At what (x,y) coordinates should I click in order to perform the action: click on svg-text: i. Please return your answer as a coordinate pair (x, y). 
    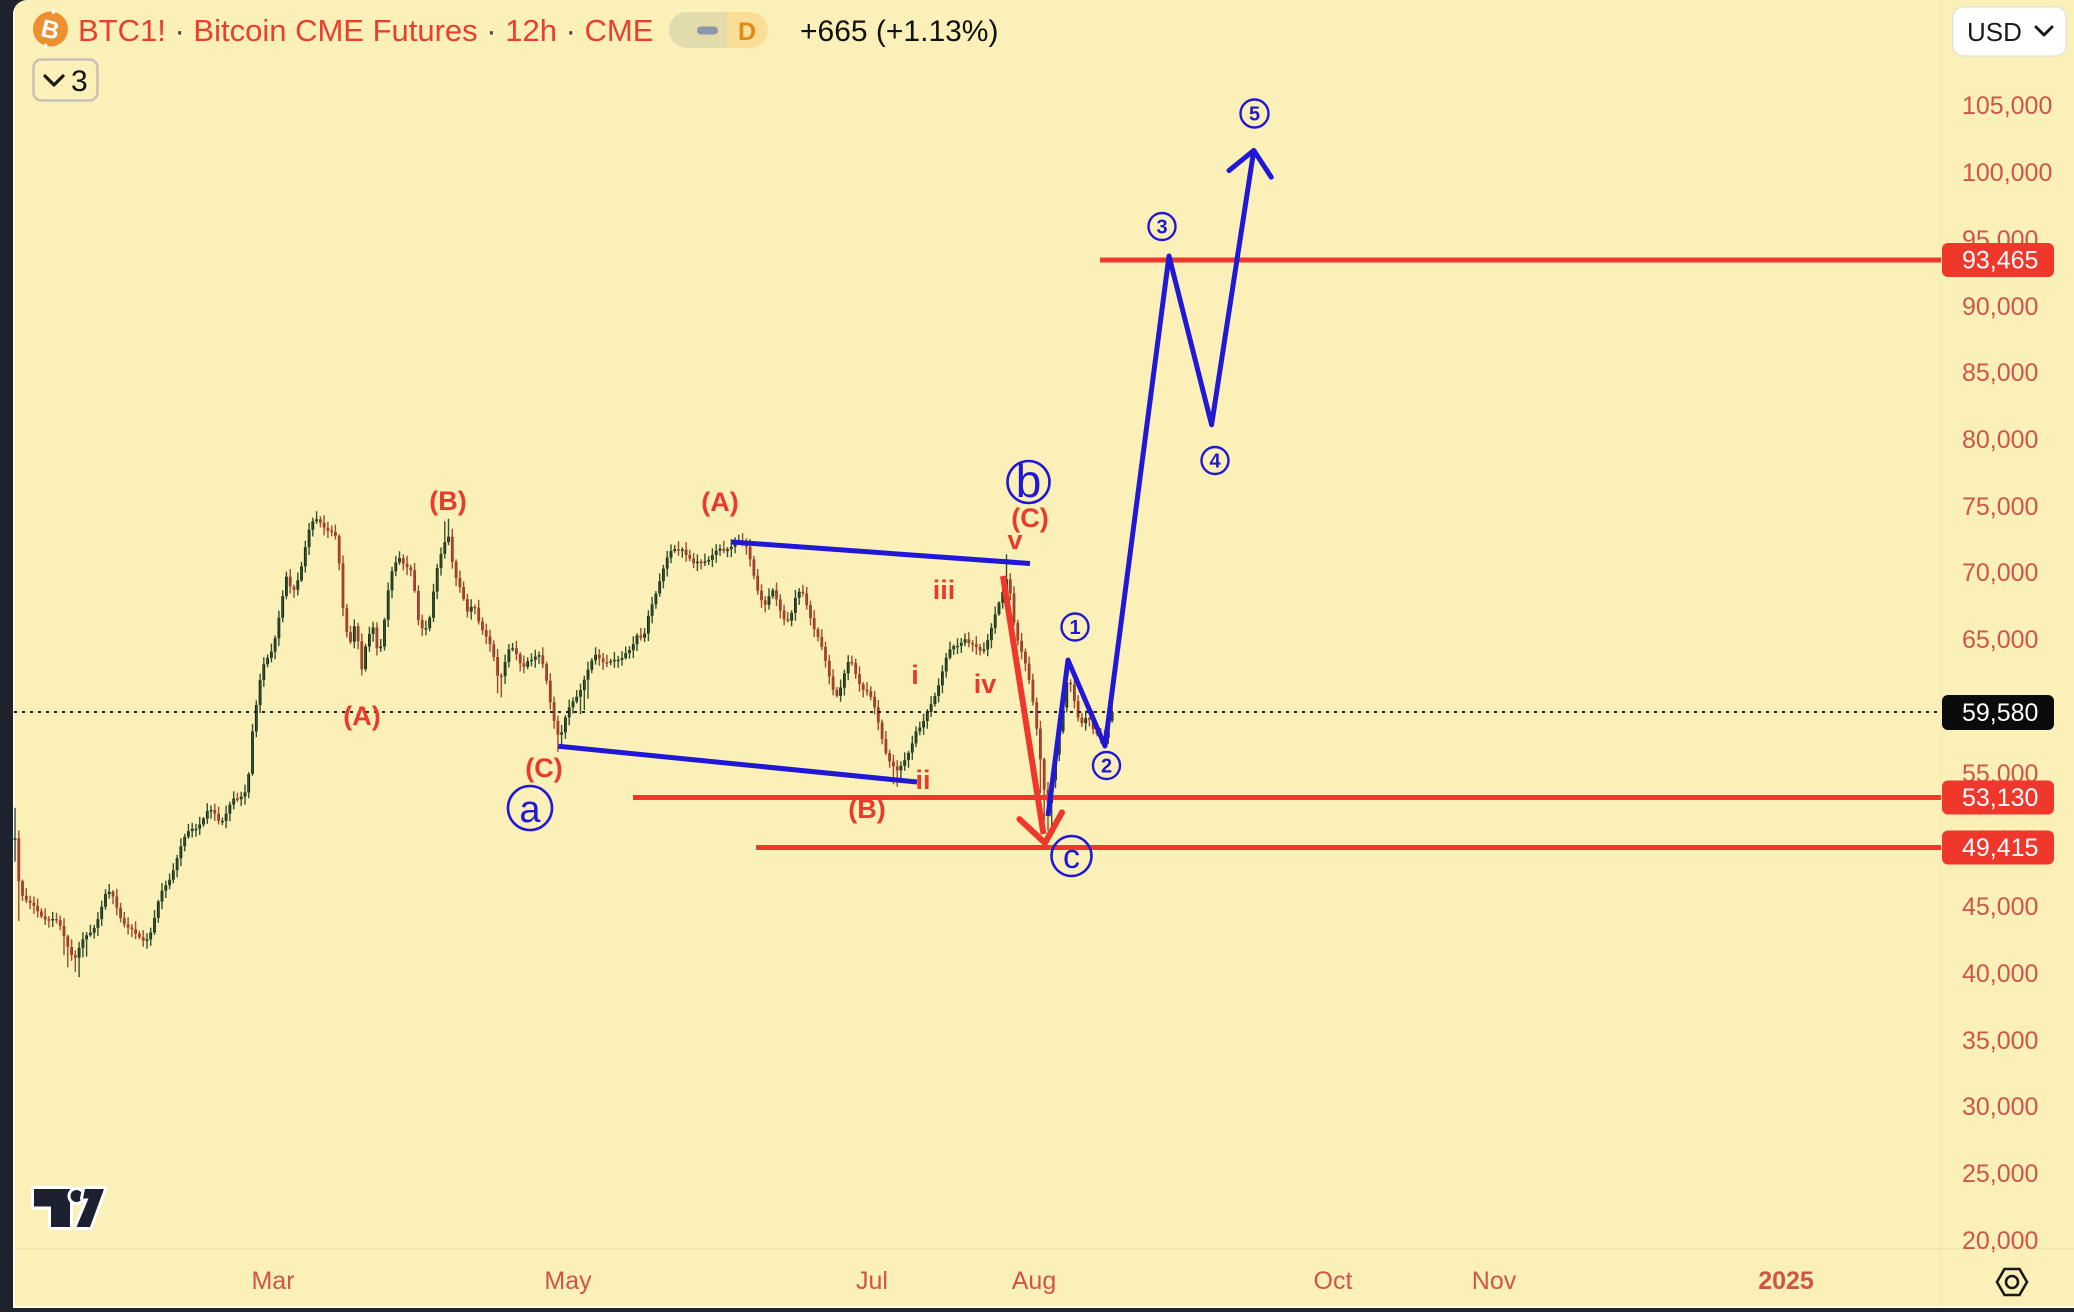
    Looking at the image, I should click on (915, 675).